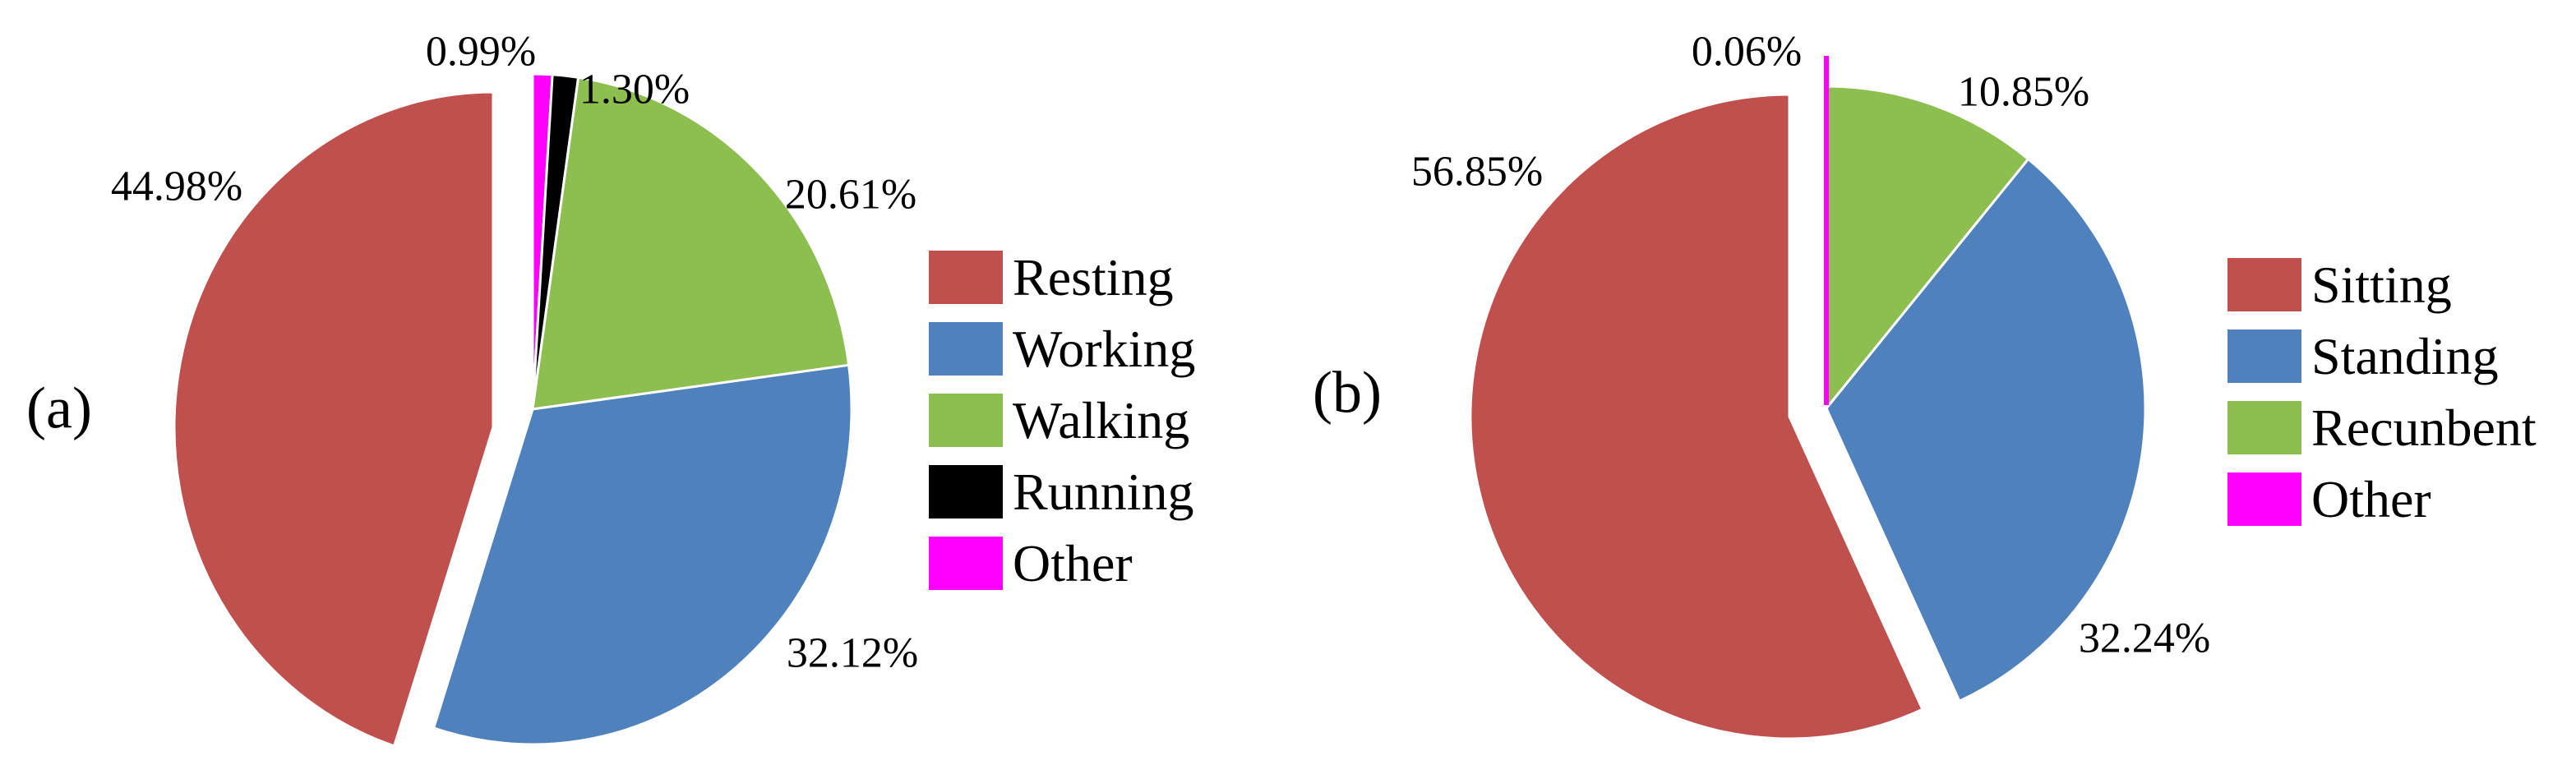 The height and width of the screenshot is (765, 2576). What do you see at coordinates (1103, 492) in the screenshot?
I see `legend-label-running: Running` at bounding box center [1103, 492].